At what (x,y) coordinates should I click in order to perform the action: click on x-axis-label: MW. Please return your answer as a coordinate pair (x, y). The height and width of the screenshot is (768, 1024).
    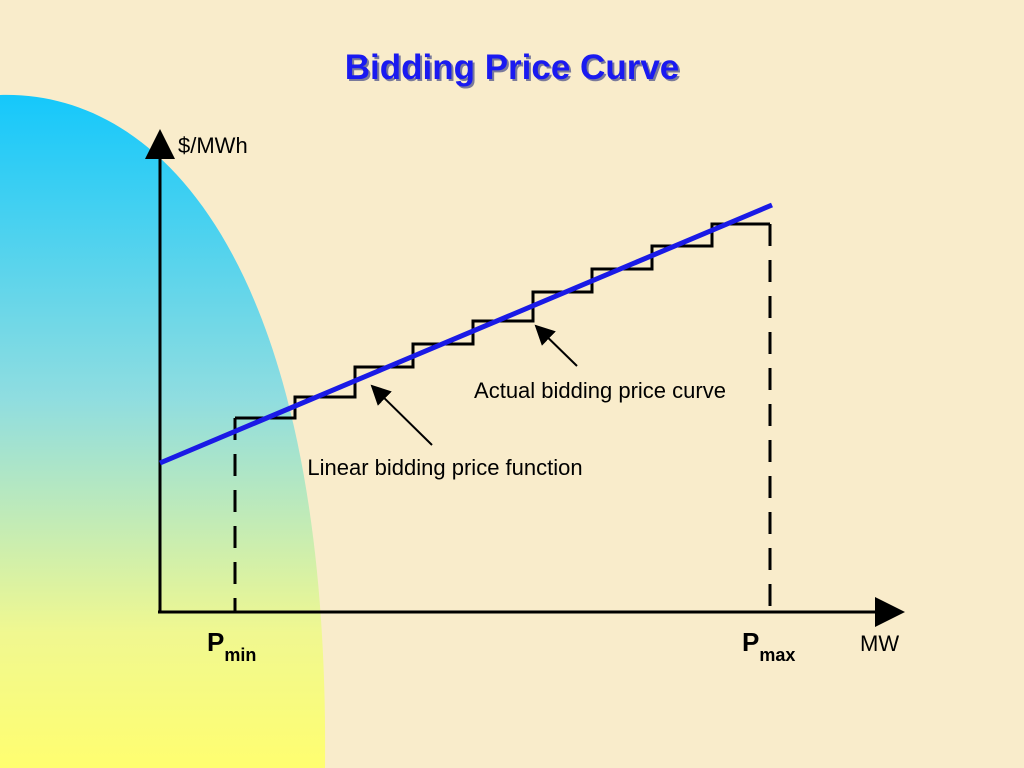
    Looking at the image, I should click on (879, 643).